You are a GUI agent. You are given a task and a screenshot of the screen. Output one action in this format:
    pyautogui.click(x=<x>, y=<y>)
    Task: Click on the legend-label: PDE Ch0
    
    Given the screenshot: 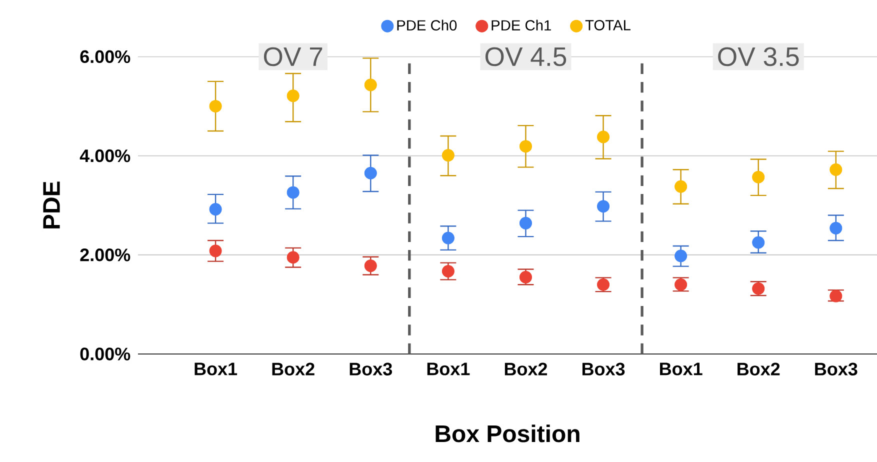 What is the action you would take?
    pyautogui.click(x=427, y=25)
    